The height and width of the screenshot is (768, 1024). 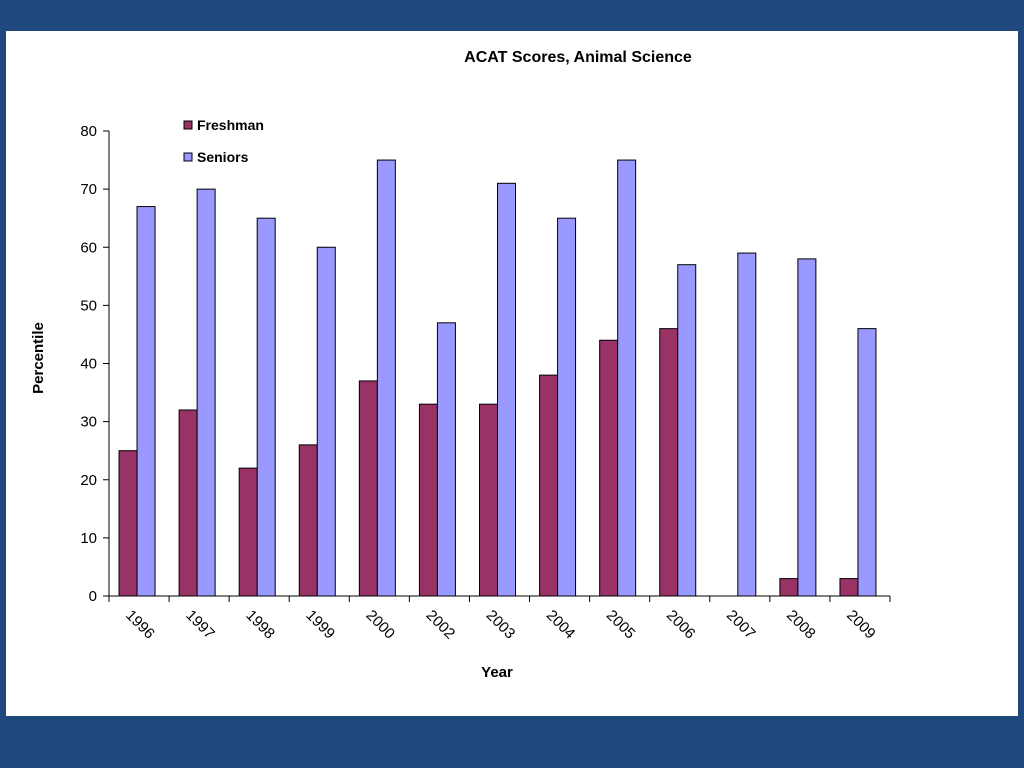 I want to click on bar-freshman-2006, so click(x=669, y=462).